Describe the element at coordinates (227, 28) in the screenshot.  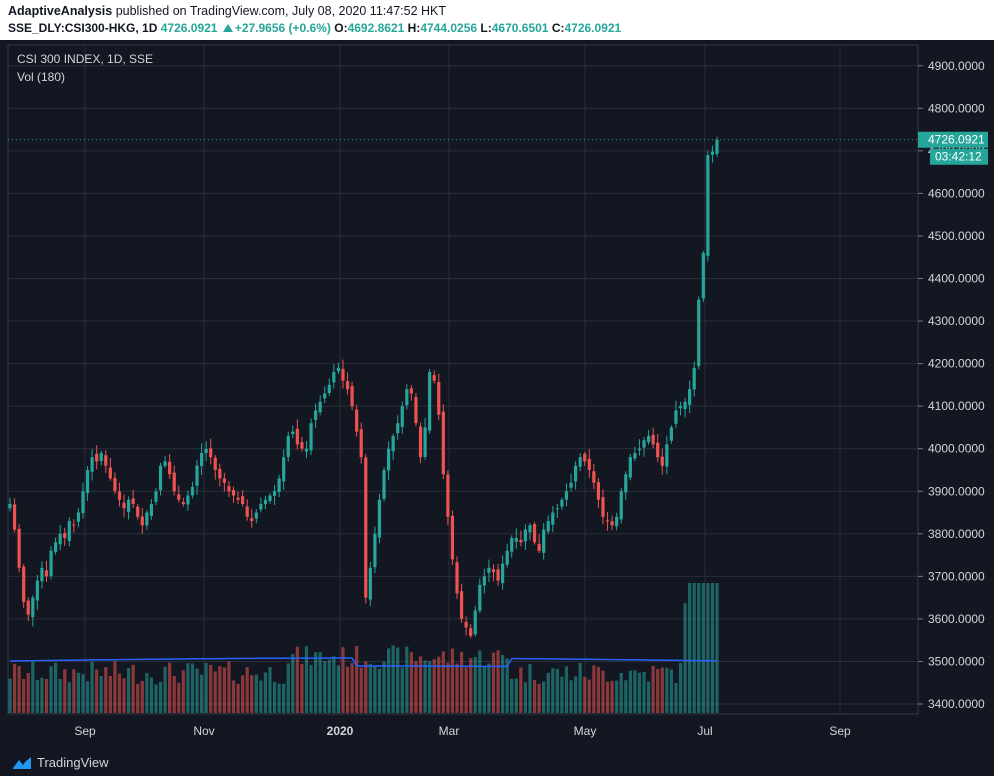
I see `up-triangle-icon` at that location.